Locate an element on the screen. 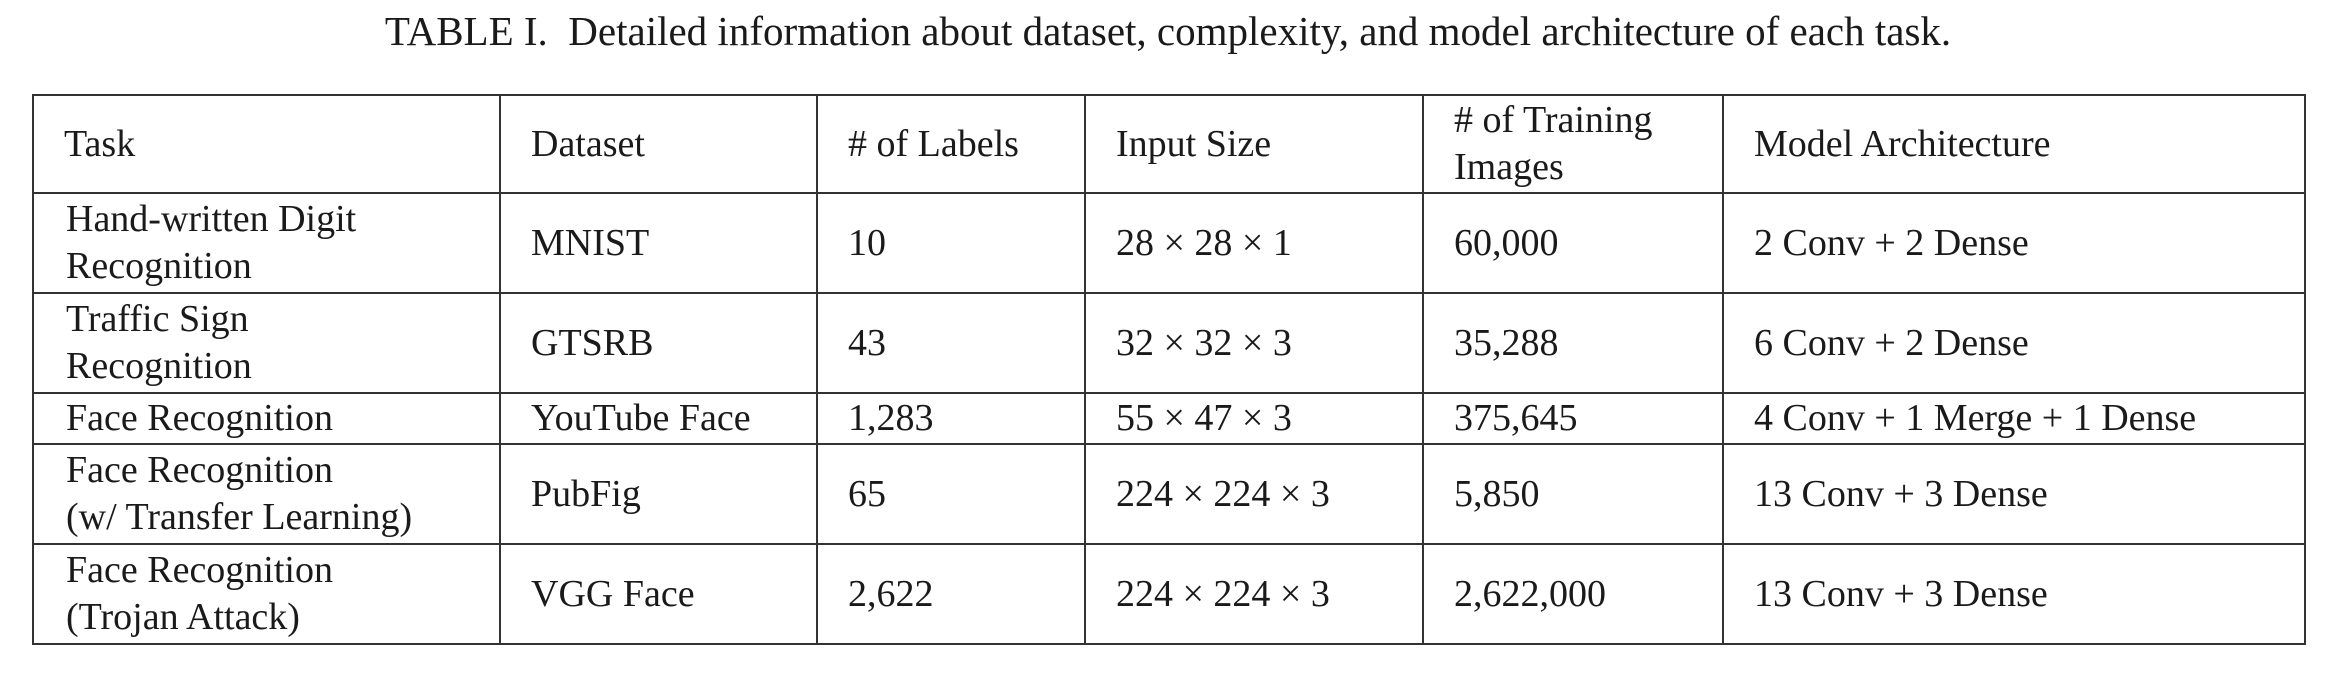 The height and width of the screenshot is (682, 2336). column-header-task: Task is located at coordinates (266, 144).